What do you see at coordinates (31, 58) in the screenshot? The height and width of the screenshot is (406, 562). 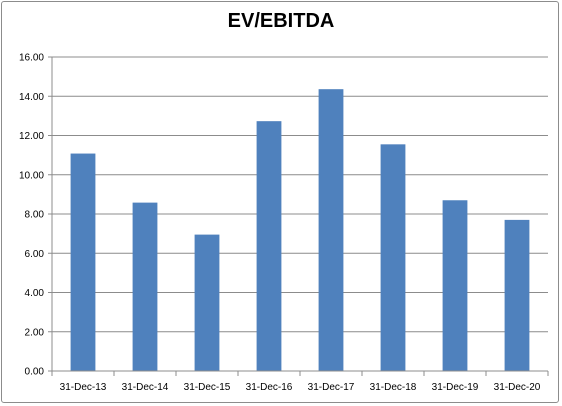 I see `y-tick-label: 16.00` at bounding box center [31, 58].